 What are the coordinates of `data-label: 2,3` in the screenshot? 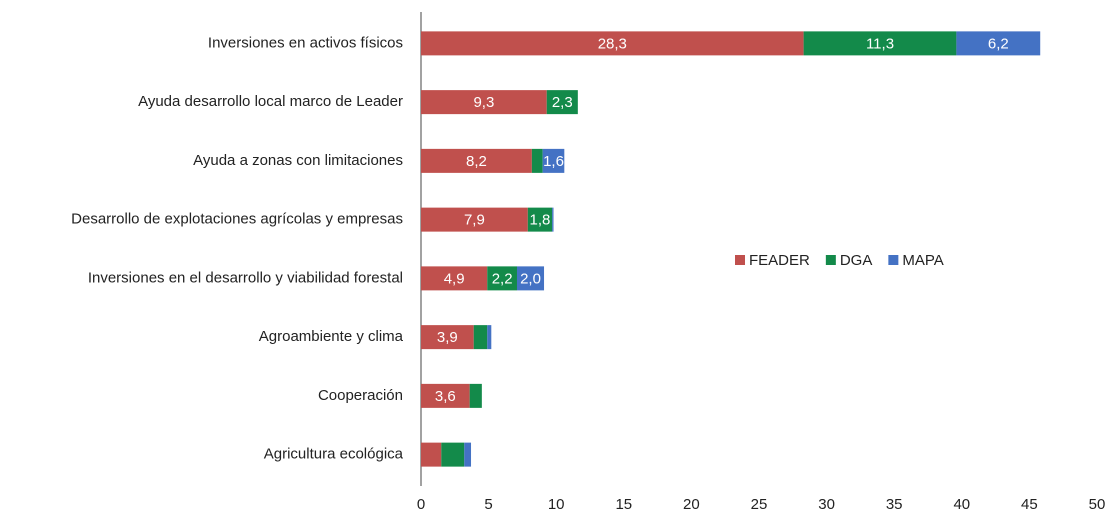 It's located at (562, 102).